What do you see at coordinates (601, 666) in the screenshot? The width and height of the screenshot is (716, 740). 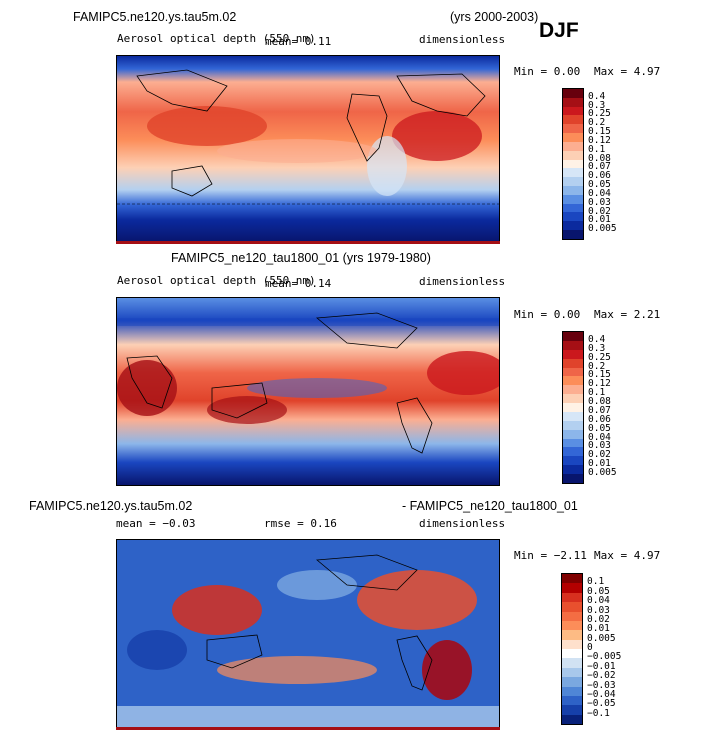 I see `colorbar-tick-label: −0.01` at bounding box center [601, 666].